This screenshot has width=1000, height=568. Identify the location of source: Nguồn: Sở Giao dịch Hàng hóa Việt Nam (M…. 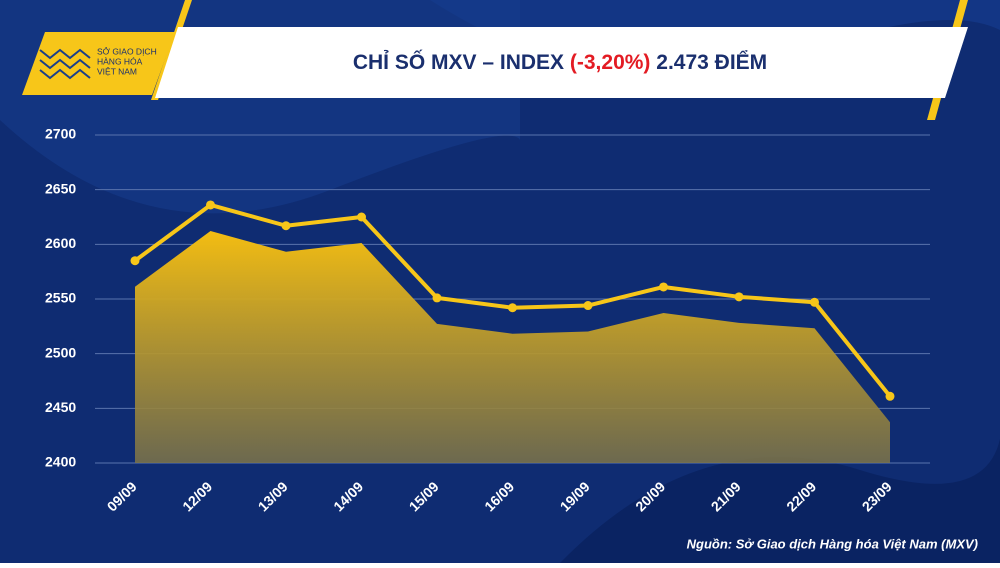
(832, 543).